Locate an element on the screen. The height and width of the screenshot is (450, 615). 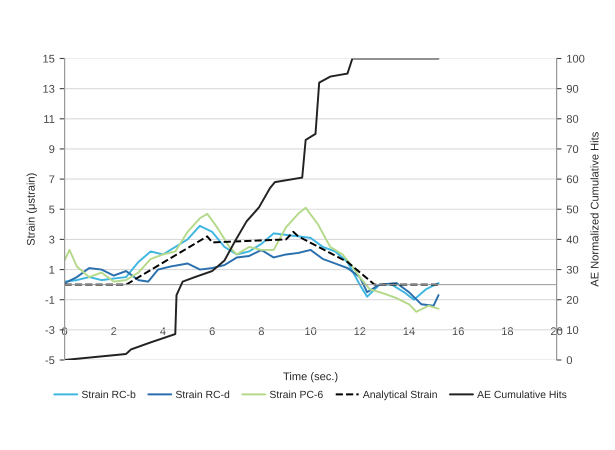
y2-tick-label: 80 is located at coordinates (572, 119).